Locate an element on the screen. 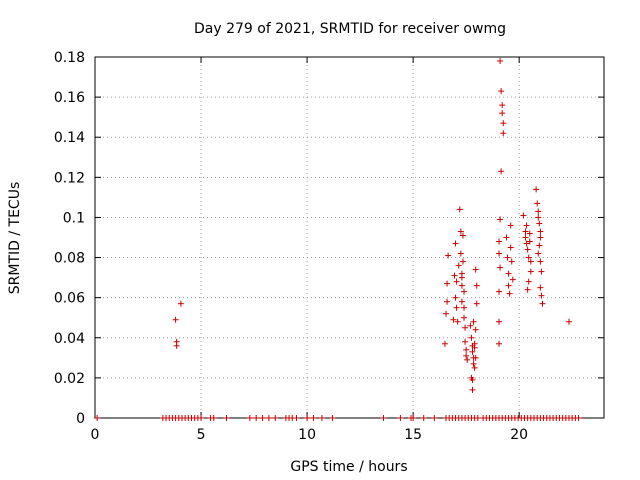 Image resolution: width=640 pixels, height=480 pixels. x-tick-label: 15 is located at coordinates (413, 435).